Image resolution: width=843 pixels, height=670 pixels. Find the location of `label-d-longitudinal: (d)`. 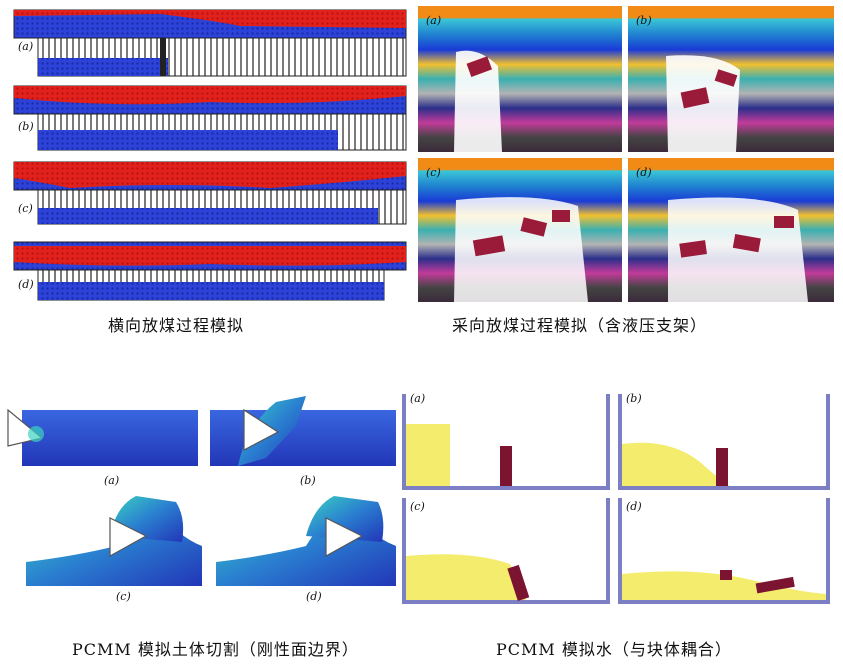

label-d-longitudinal: (d) is located at coordinates (644, 172).